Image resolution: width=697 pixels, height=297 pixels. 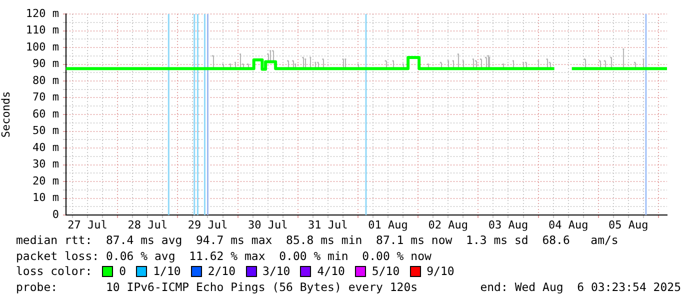 I want to click on y-tick-label: 20 m, so click(x=46, y=181).